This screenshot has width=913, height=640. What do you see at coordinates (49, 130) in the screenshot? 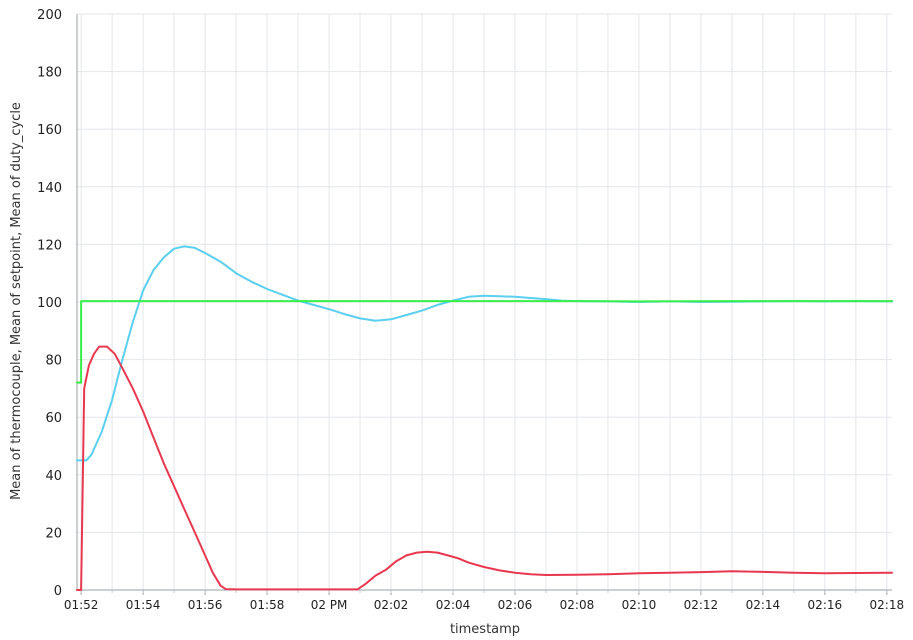
I see `y-tick-label: 160` at bounding box center [49, 130].